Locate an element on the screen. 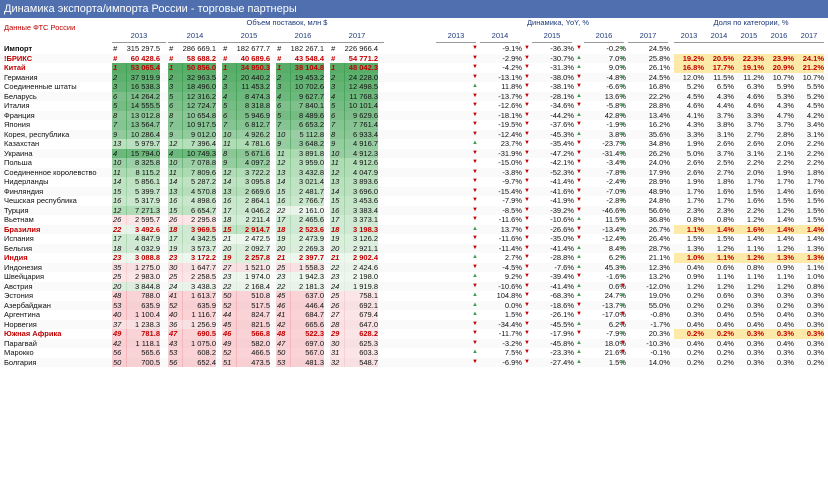  volume-cell: 635.9 is located at coordinates (199, 305).